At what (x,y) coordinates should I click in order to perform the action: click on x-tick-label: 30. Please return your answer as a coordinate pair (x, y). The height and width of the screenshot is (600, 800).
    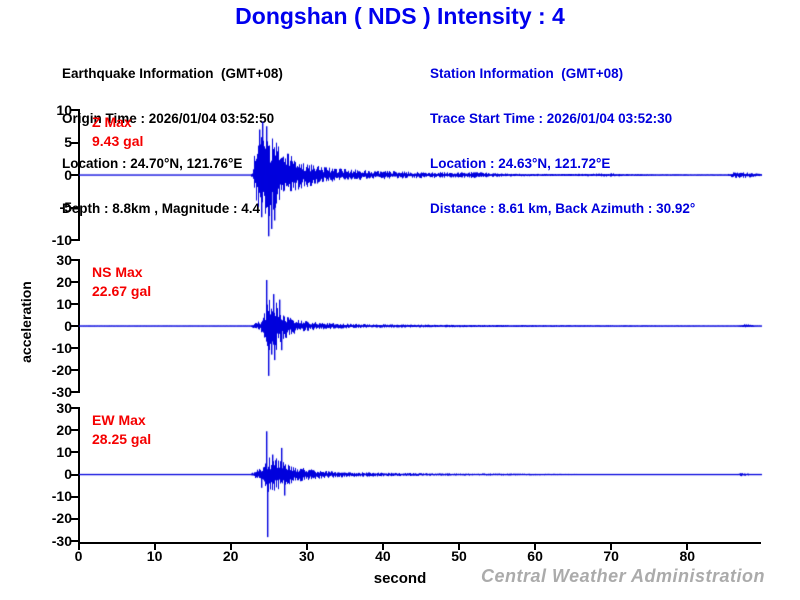
    Looking at the image, I should click on (307, 556).